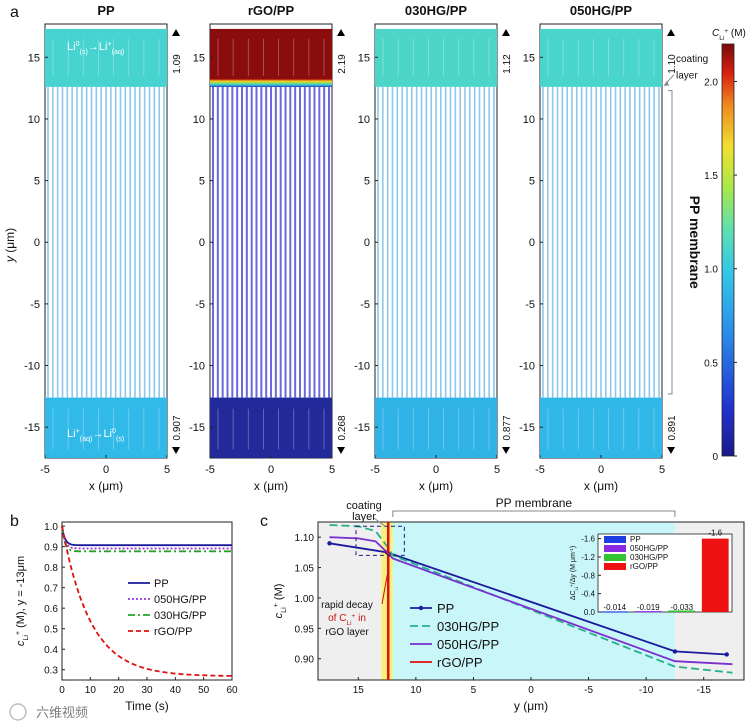  Describe the element at coordinates (347, 632) in the screenshot. I see `rapid-decay-label: rGO layer` at that location.